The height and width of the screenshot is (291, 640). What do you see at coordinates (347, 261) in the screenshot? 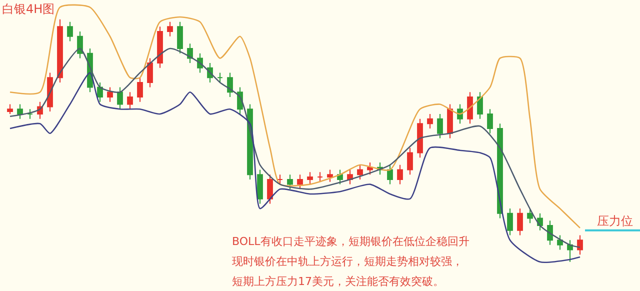
I see `annotation: 现时银价在中轨上方运行，短期走势相对较强，` at bounding box center [347, 261].